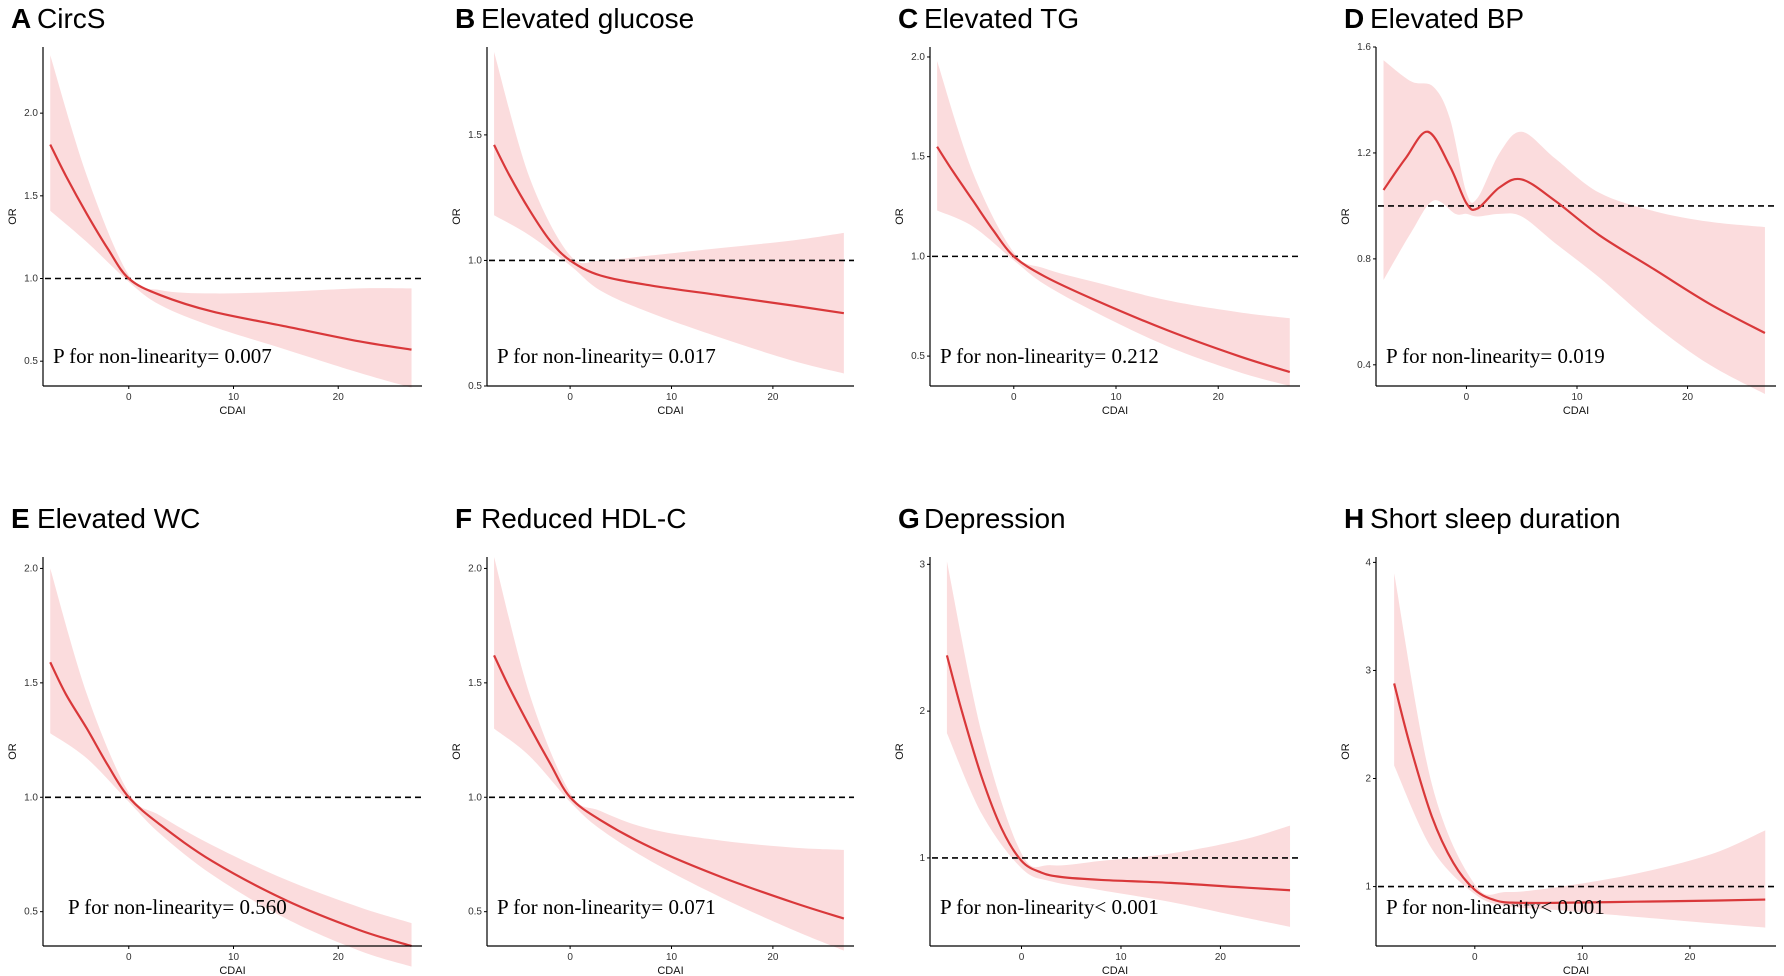 This screenshot has height=976, width=1784. Describe the element at coordinates (1447, 18) in the screenshot. I see `panel-title: Elevated BP` at that location.